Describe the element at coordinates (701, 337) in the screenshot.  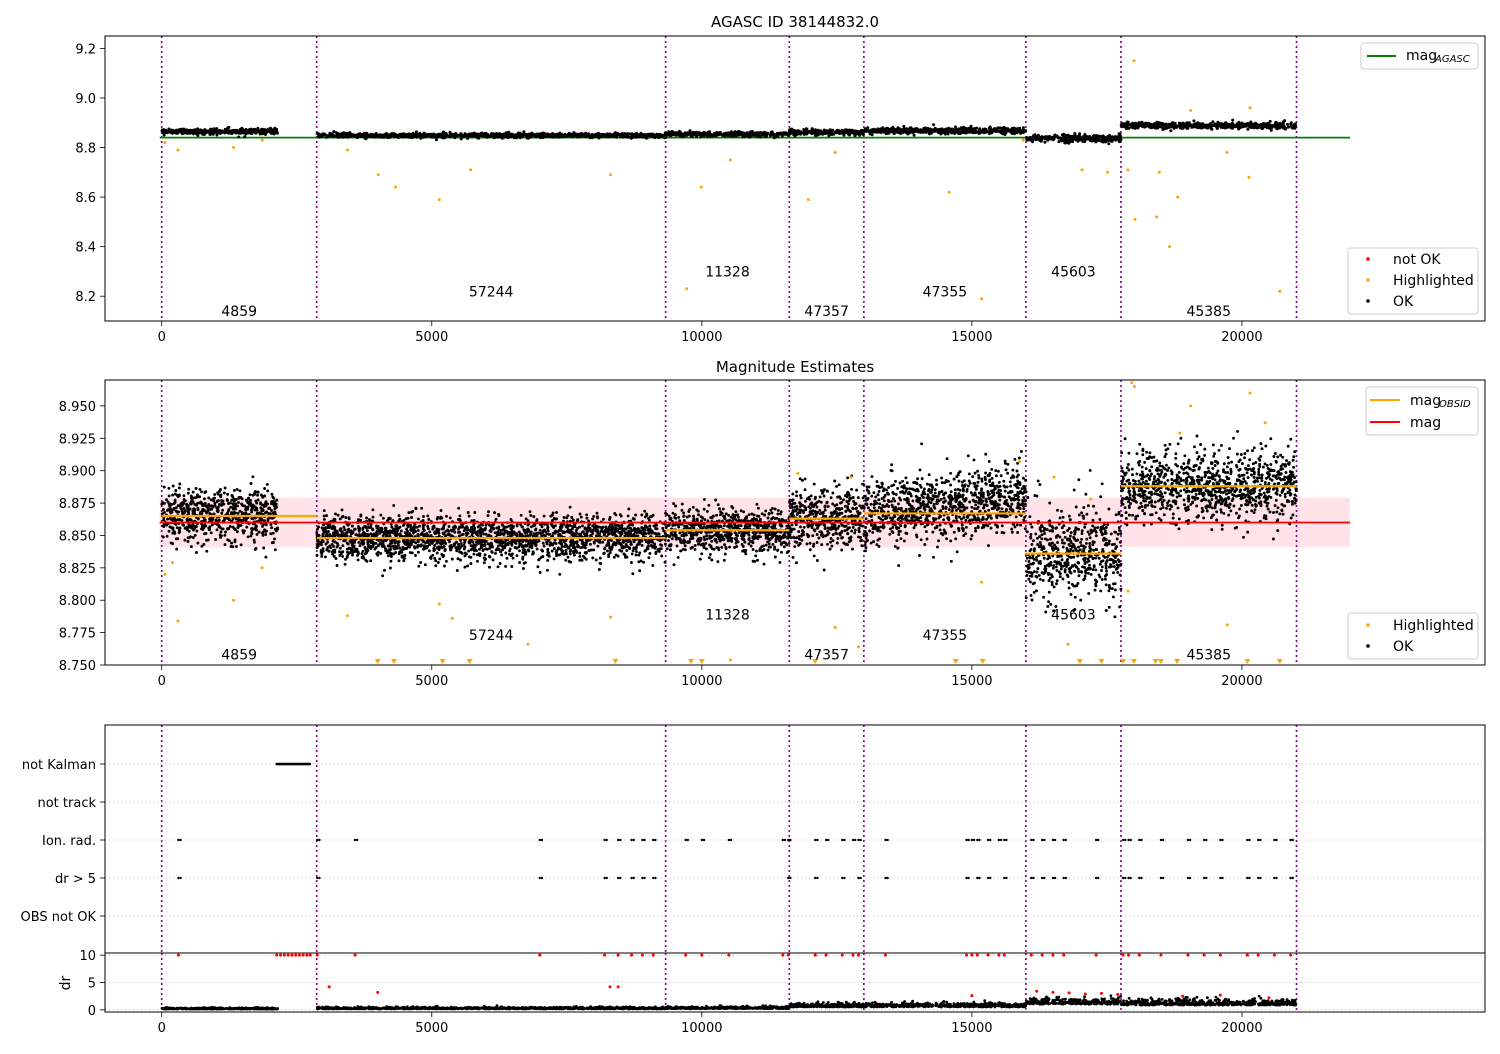
I see `agasc-xtick-label: 10000` at that location.